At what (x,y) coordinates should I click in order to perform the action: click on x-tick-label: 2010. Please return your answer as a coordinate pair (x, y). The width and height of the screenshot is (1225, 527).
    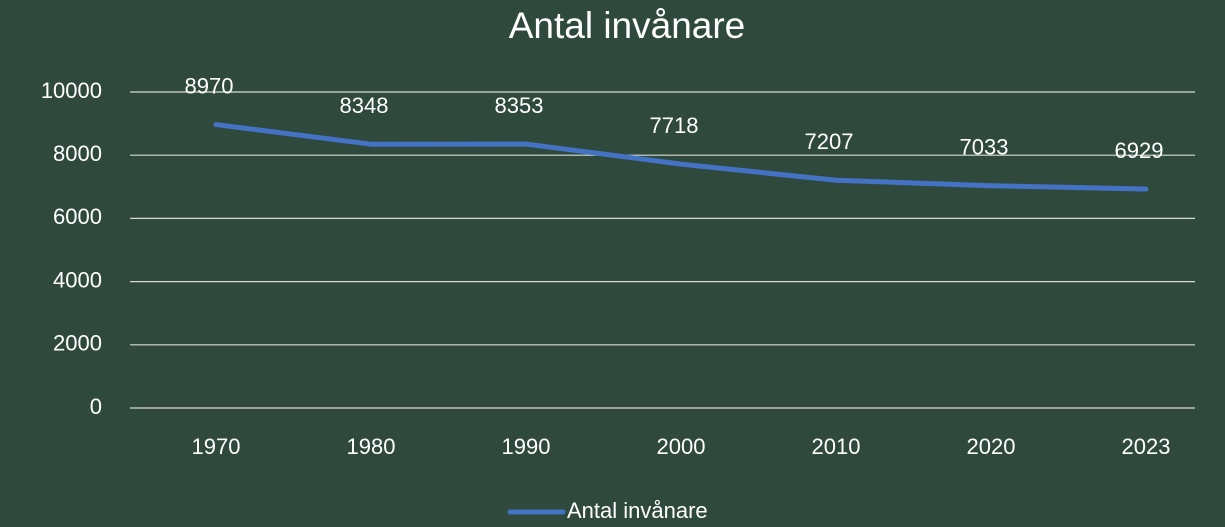
    Looking at the image, I should click on (836, 446).